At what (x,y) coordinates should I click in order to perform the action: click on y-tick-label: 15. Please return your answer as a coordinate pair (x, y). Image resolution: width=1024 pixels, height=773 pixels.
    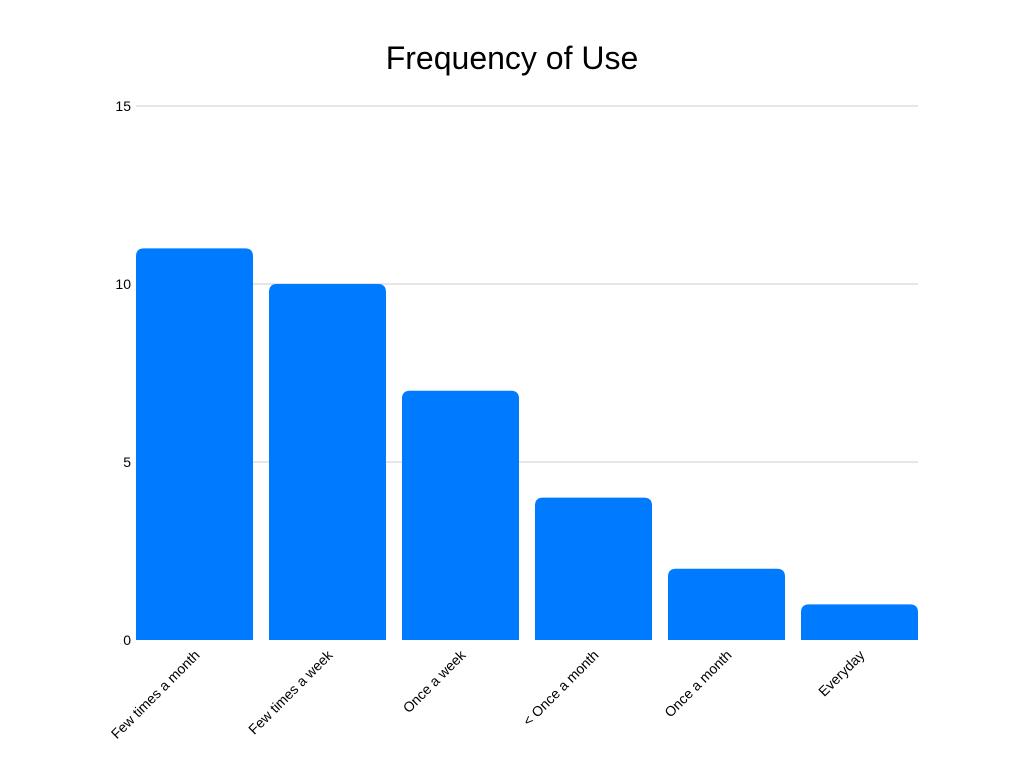
    Looking at the image, I should click on (123, 106).